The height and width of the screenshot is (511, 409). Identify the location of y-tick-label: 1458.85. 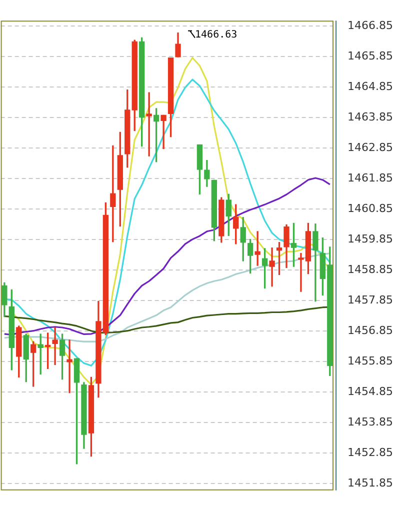
(371, 269).